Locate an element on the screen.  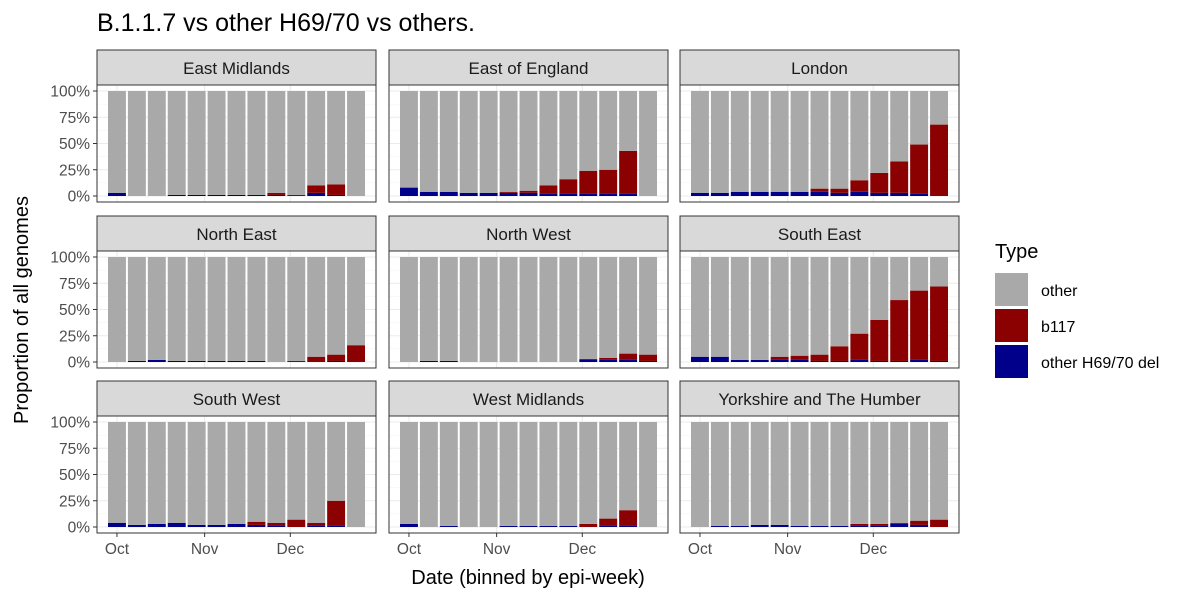
facet-strip-label: East Midlands is located at coordinates (236, 68).